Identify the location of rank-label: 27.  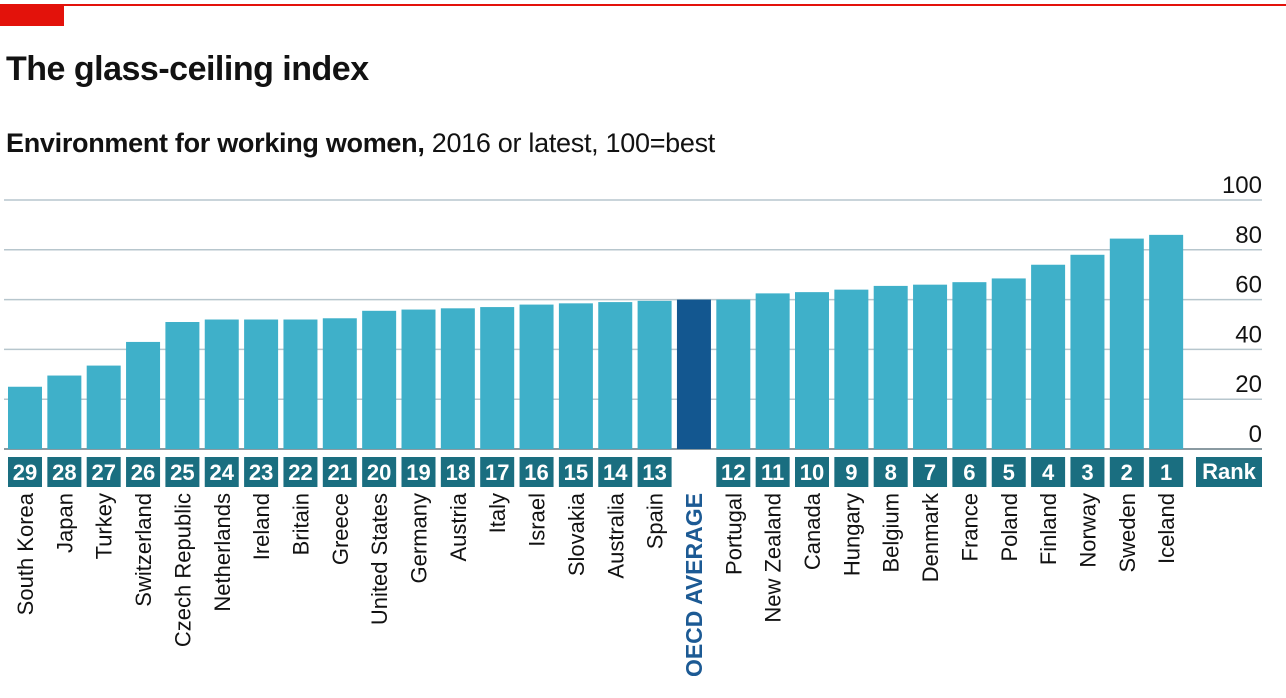
(103, 472).